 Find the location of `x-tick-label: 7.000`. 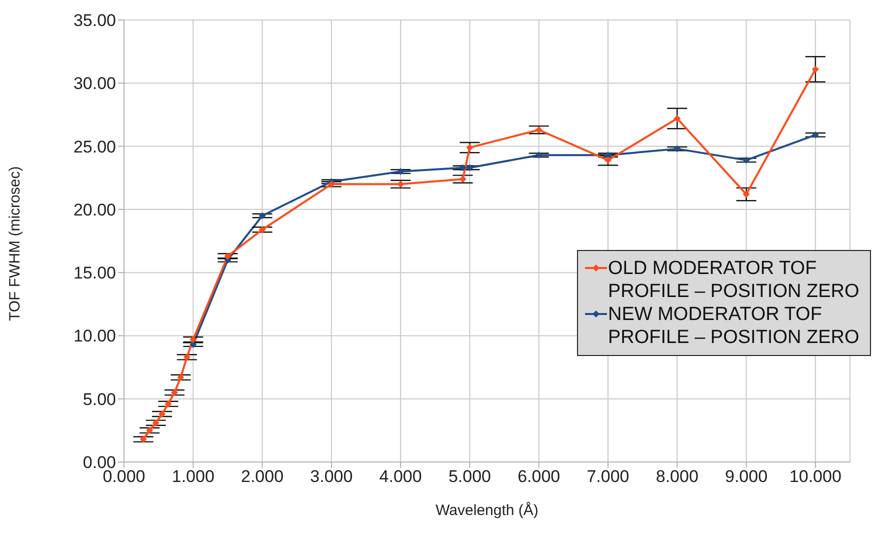

x-tick-label: 7.000 is located at coordinates (608, 476).